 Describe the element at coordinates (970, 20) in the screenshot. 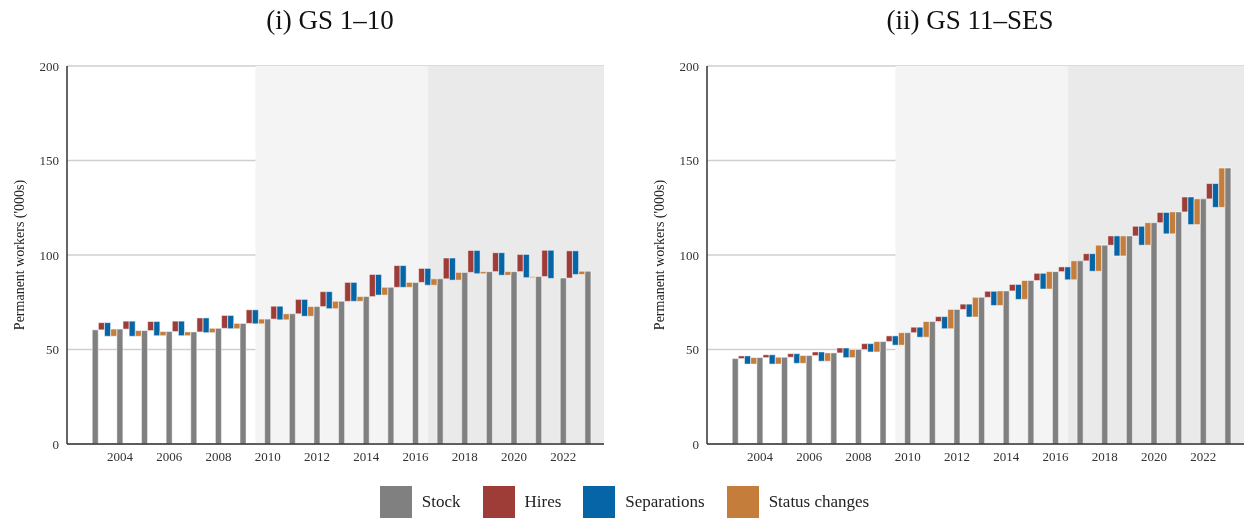

I see `chart-title: (ii) GS 11–SES` at that location.